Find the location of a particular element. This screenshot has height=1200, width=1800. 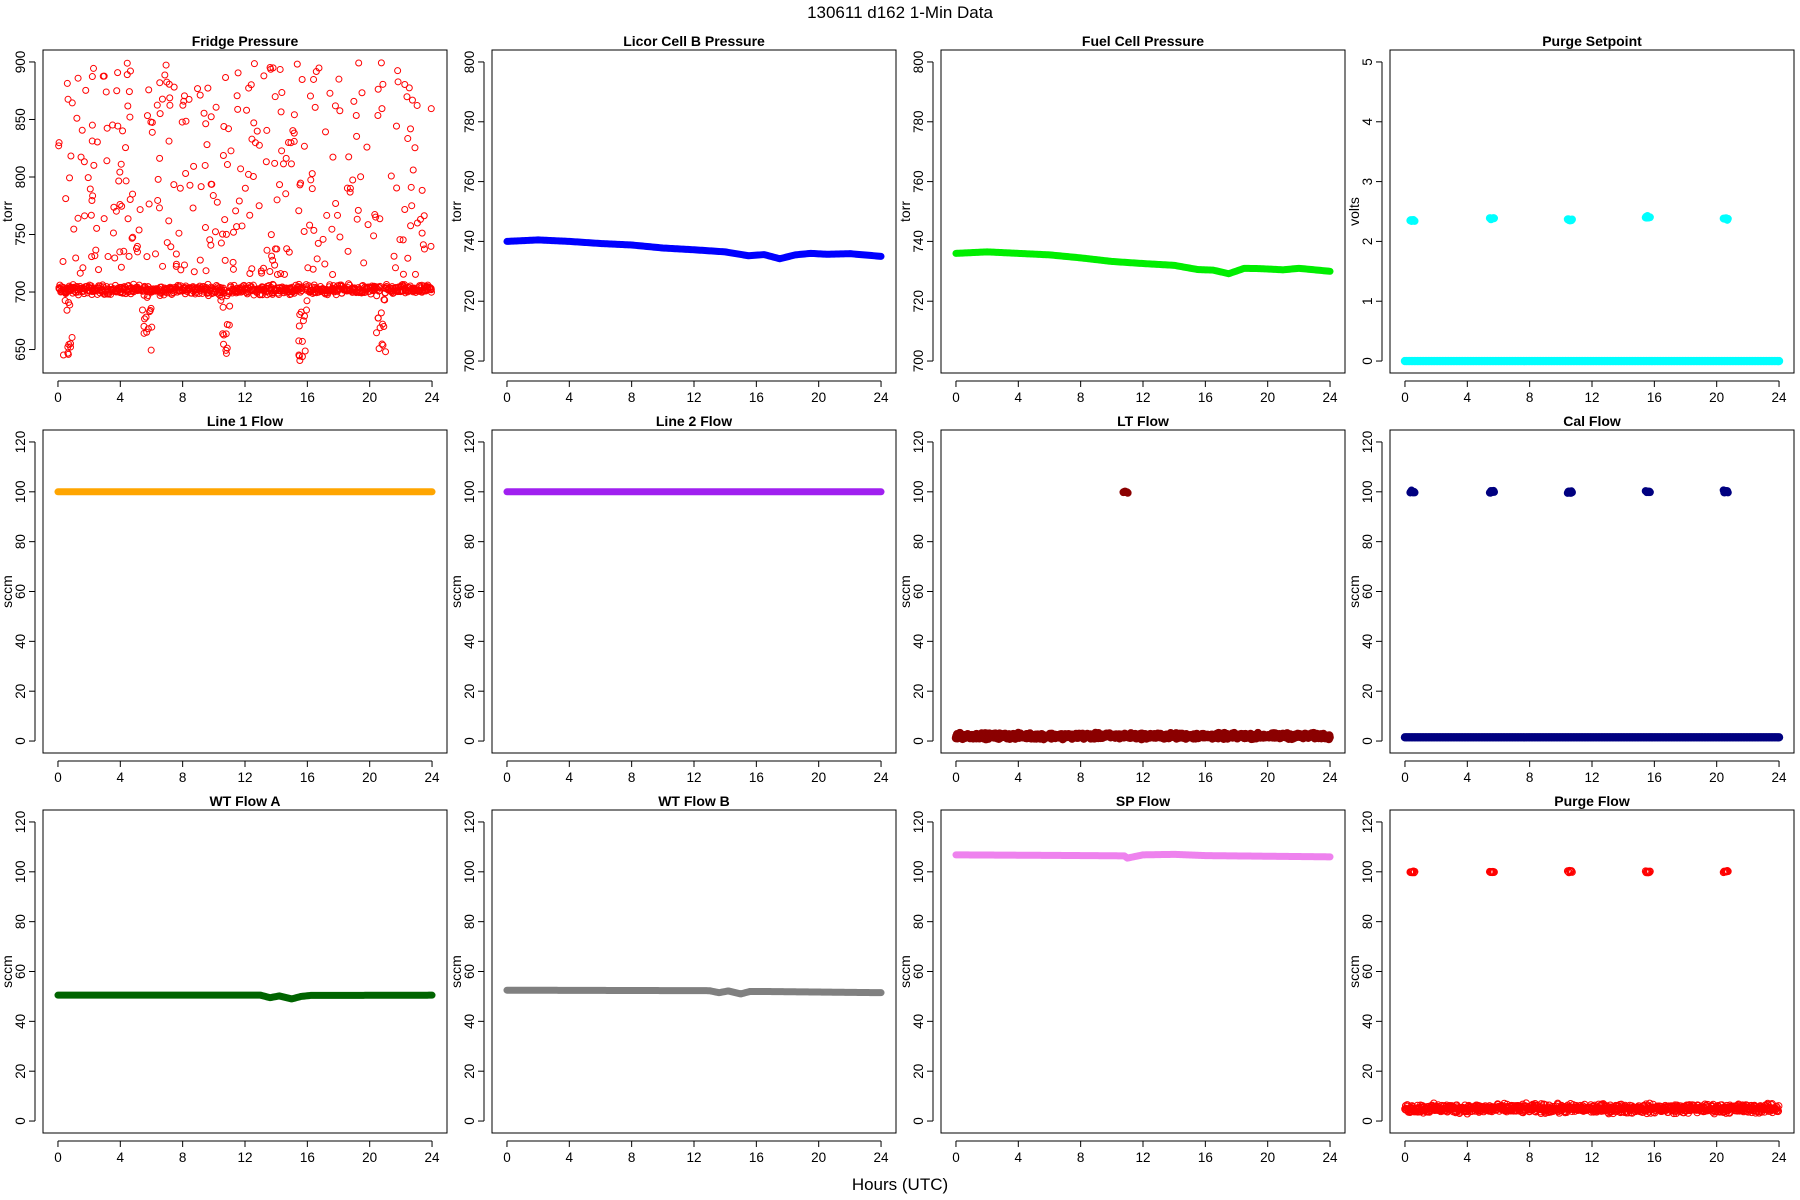

panel-8: WT Flow A 0 4 8 12 16 20 24 0 20 40 60 80 100 120 sccm is located at coordinates (224, 979).